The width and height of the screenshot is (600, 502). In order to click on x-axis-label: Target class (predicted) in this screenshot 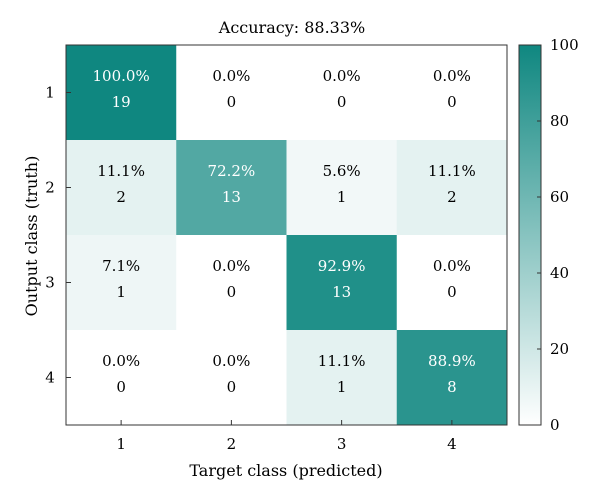, I will do `click(285, 470)`.